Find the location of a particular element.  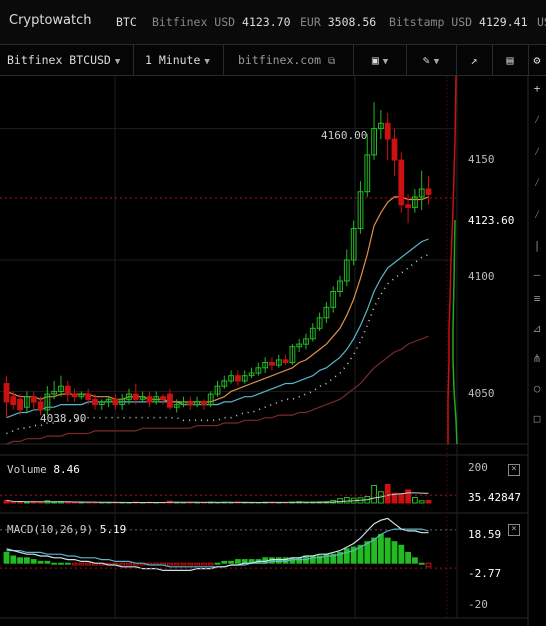

fullscreen-button: ↗ is located at coordinates (474, 60).